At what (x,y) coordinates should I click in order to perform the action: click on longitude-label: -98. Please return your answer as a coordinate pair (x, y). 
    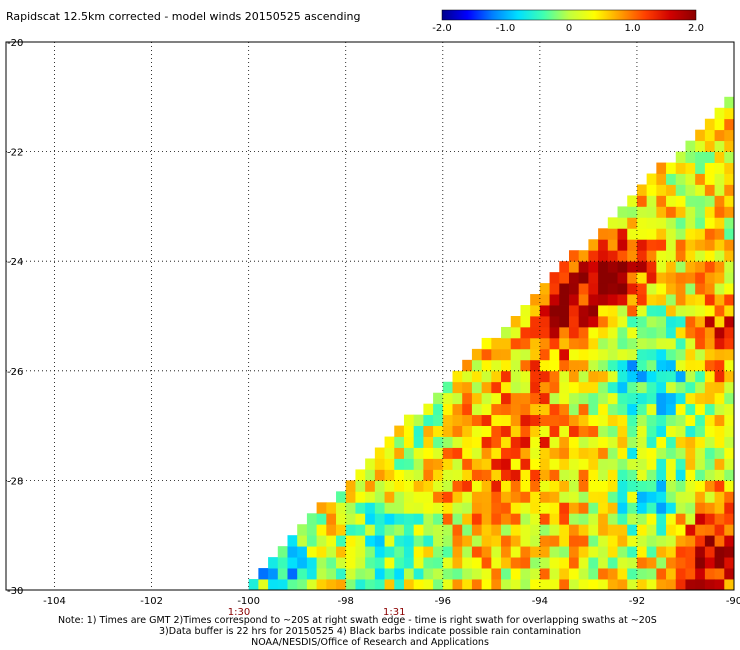
    Looking at the image, I should click on (346, 601).